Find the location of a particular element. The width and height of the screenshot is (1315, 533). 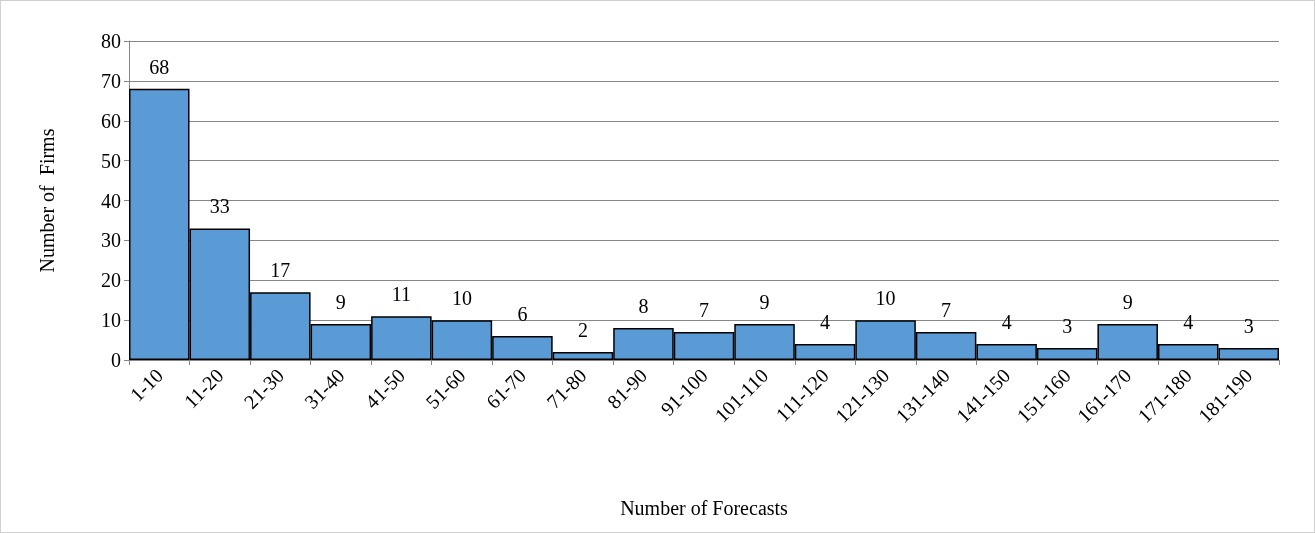

data-label: 11 is located at coordinates (401, 294).